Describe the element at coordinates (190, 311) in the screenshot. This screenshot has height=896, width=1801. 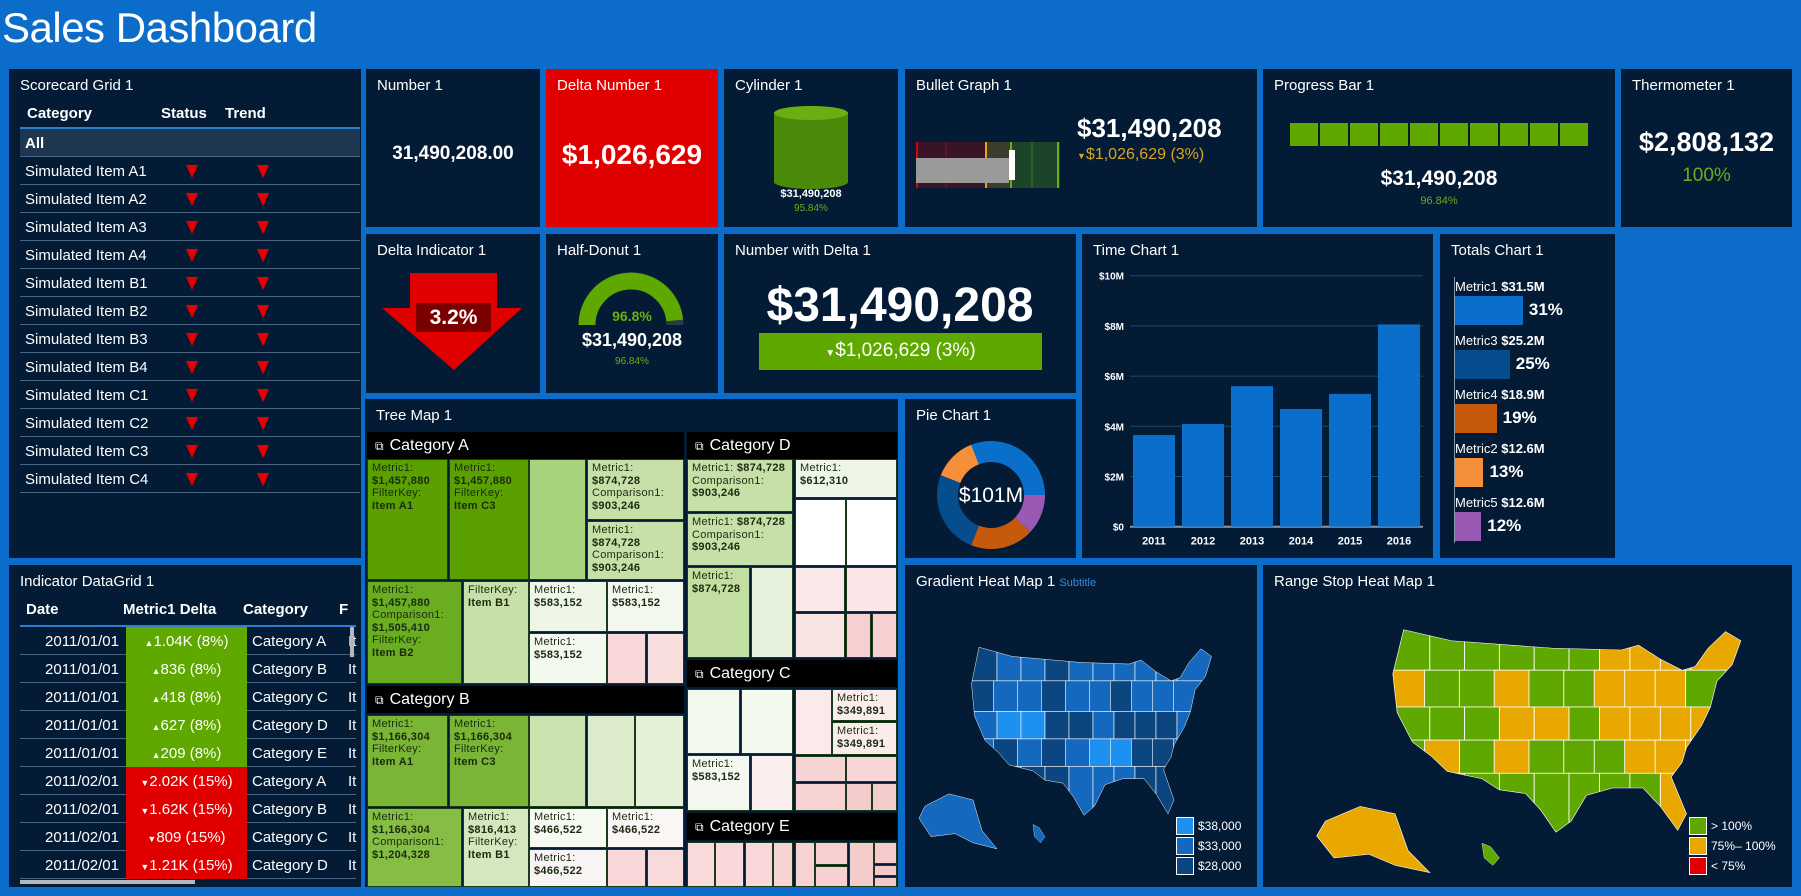
I see `scorecard-row: Simulated Item B2` at that location.